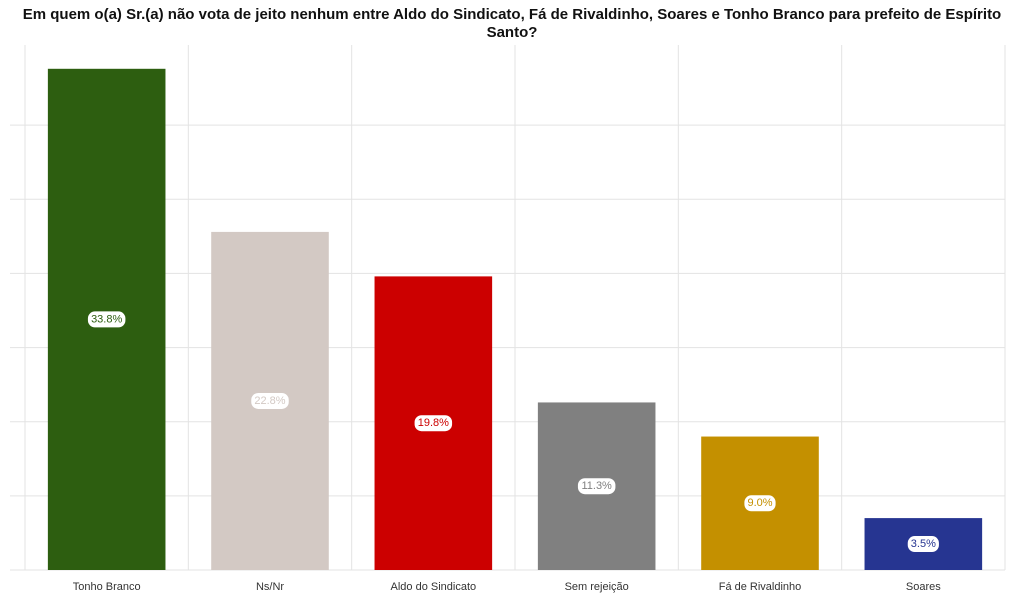  I want to click on value-label: 3.5%, so click(923, 544).